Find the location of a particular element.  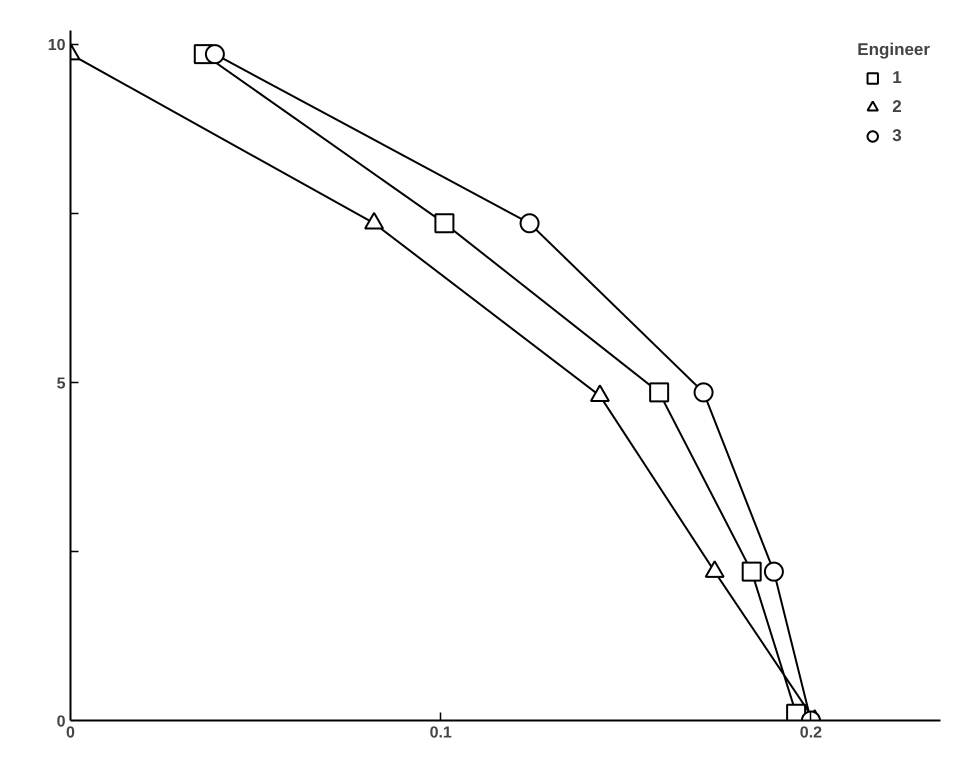

x-tick-label: 0.1 is located at coordinates (441, 733).